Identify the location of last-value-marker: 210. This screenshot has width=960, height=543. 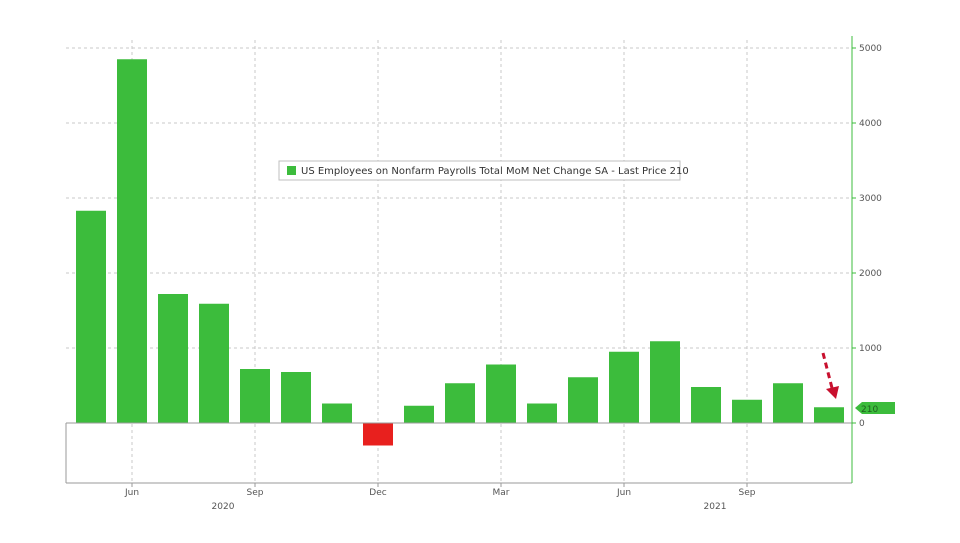
(875, 408).